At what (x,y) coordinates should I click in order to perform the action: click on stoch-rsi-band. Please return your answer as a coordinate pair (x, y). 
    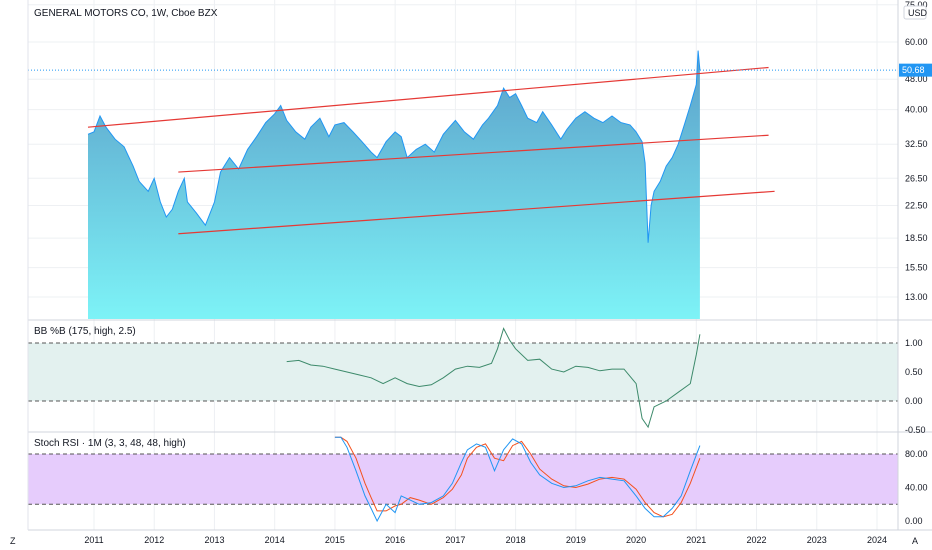
    Looking at the image, I should click on (463, 479).